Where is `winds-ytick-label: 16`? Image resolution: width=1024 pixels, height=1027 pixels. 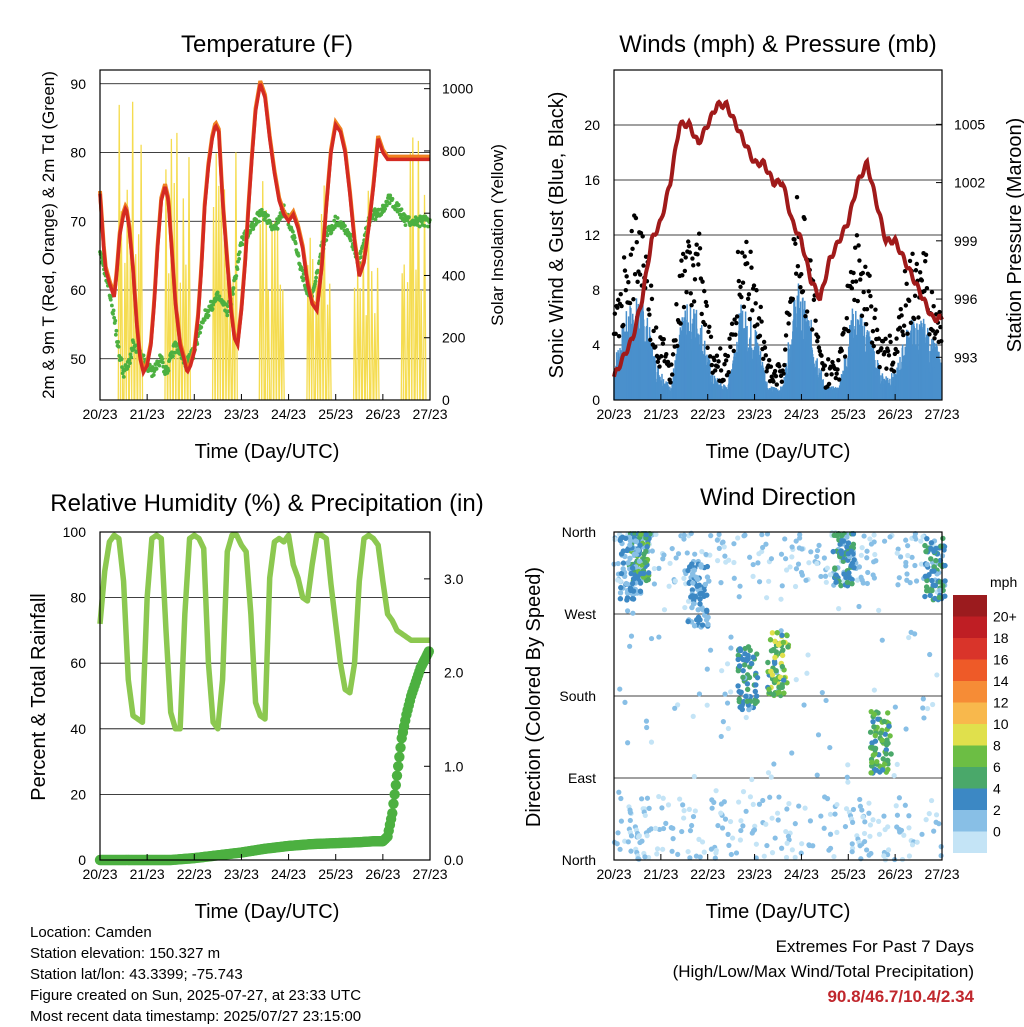
winds-ytick-label: 16 is located at coordinates (592, 180).